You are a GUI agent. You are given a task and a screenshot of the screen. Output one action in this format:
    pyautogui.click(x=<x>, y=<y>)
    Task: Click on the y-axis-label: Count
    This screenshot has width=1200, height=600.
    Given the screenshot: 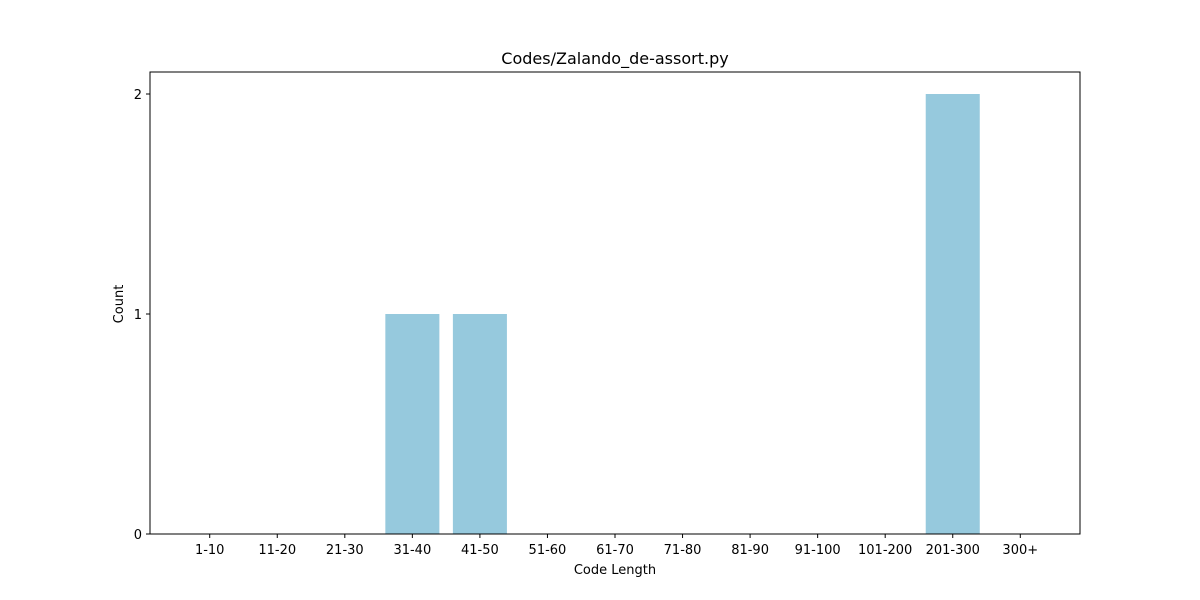 What is the action you would take?
    pyautogui.click(x=119, y=304)
    